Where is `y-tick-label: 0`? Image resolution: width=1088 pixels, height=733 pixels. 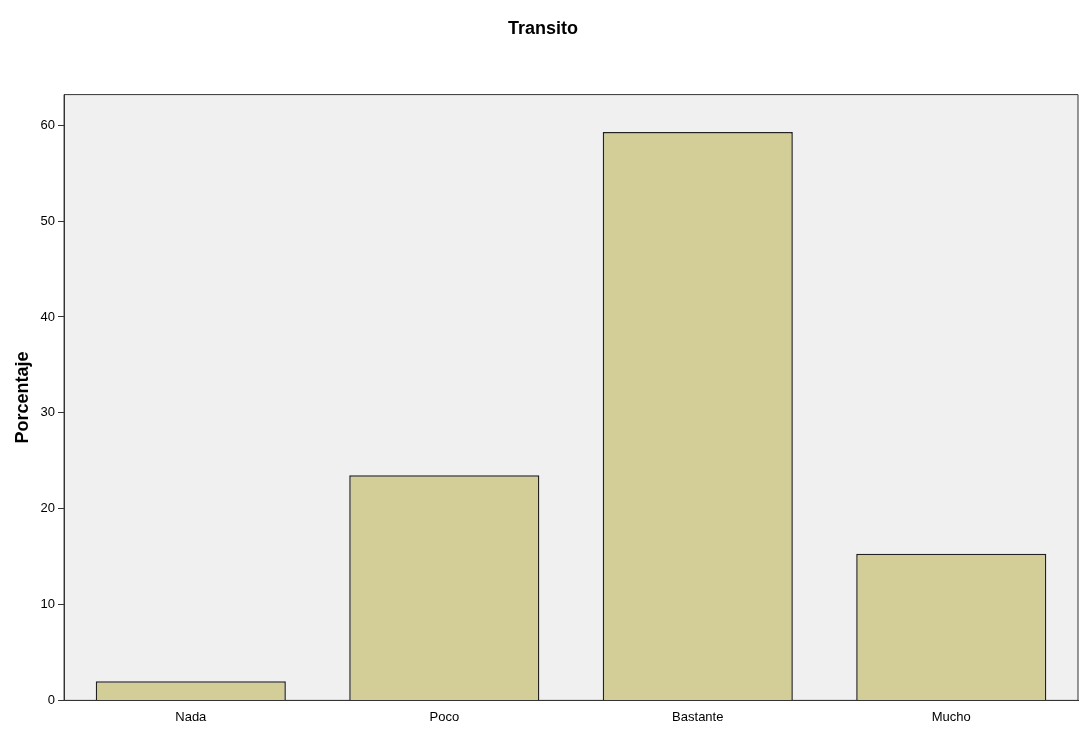
y-tick-label: 0 is located at coordinates (51, 699).